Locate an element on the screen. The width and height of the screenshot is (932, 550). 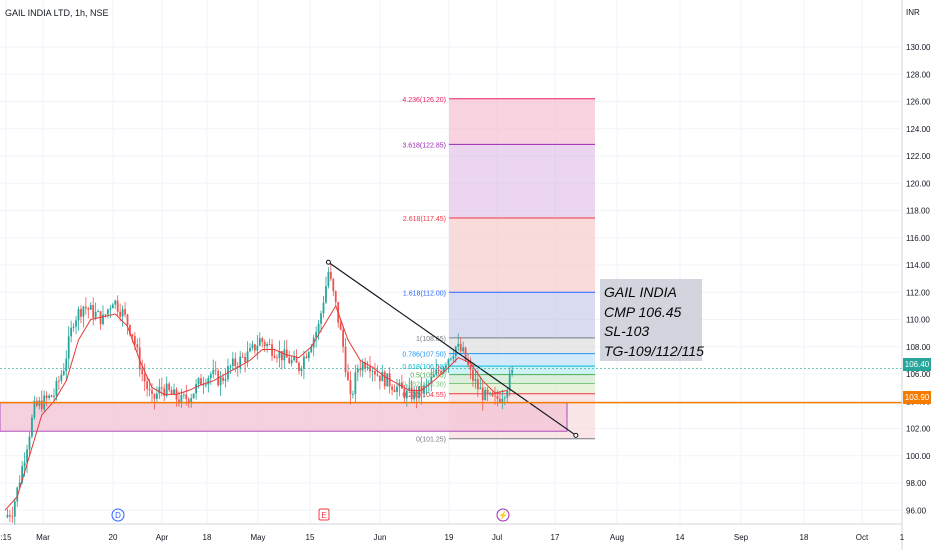
y-tick-label: 100.00 is located at coordinates (918, 456).